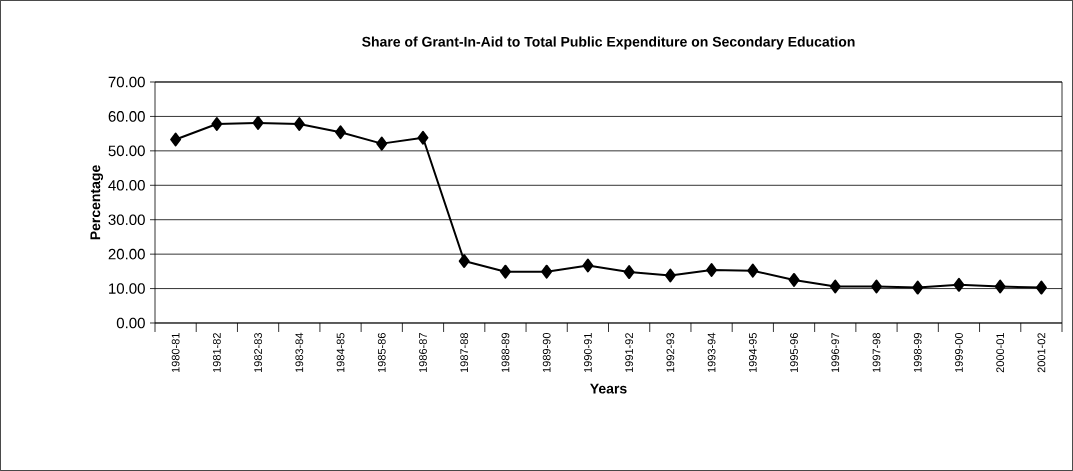 The image size is (1073, 471). Describe the element at coordinates (670, 353) in the screenshot. I see `x-tick-label: 1992-93` at that location.